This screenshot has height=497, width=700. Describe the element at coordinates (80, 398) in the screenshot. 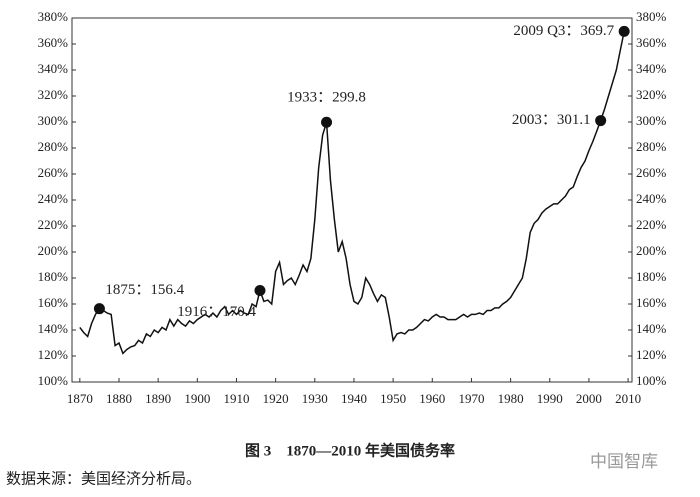

I see `x-tick-label: 1870` at that location.